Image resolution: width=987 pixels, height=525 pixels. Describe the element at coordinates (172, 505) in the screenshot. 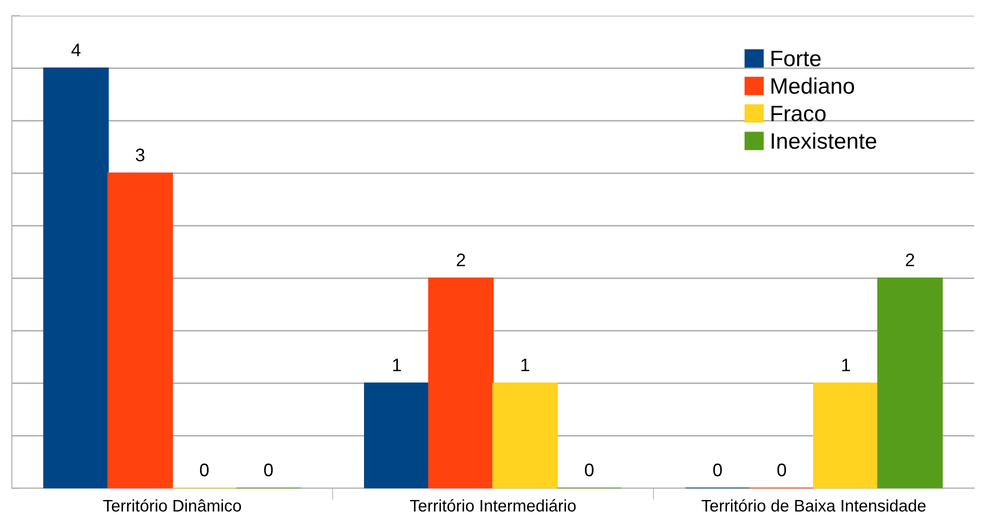

I see `x-tick-label: Território Dinâmico` at that location.